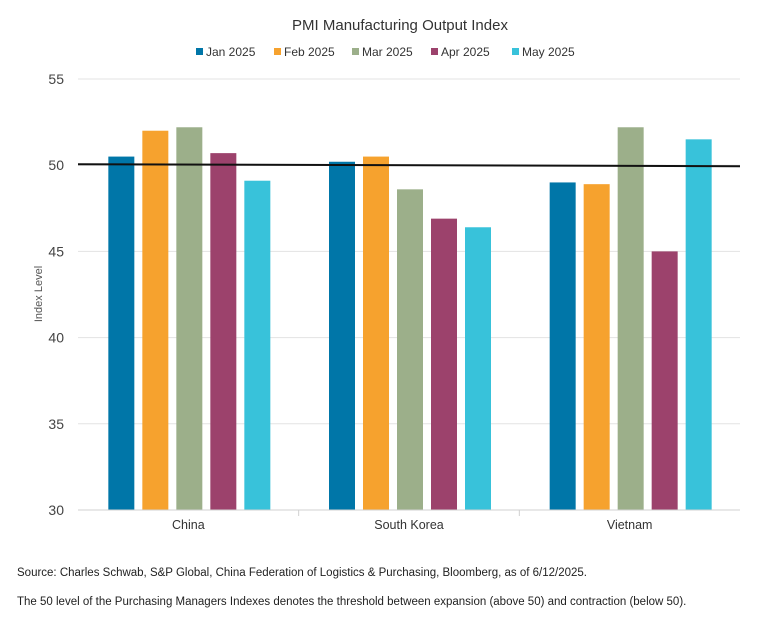  I want to click on category-labels: China South Korea Vietnam, so click(412, 521).